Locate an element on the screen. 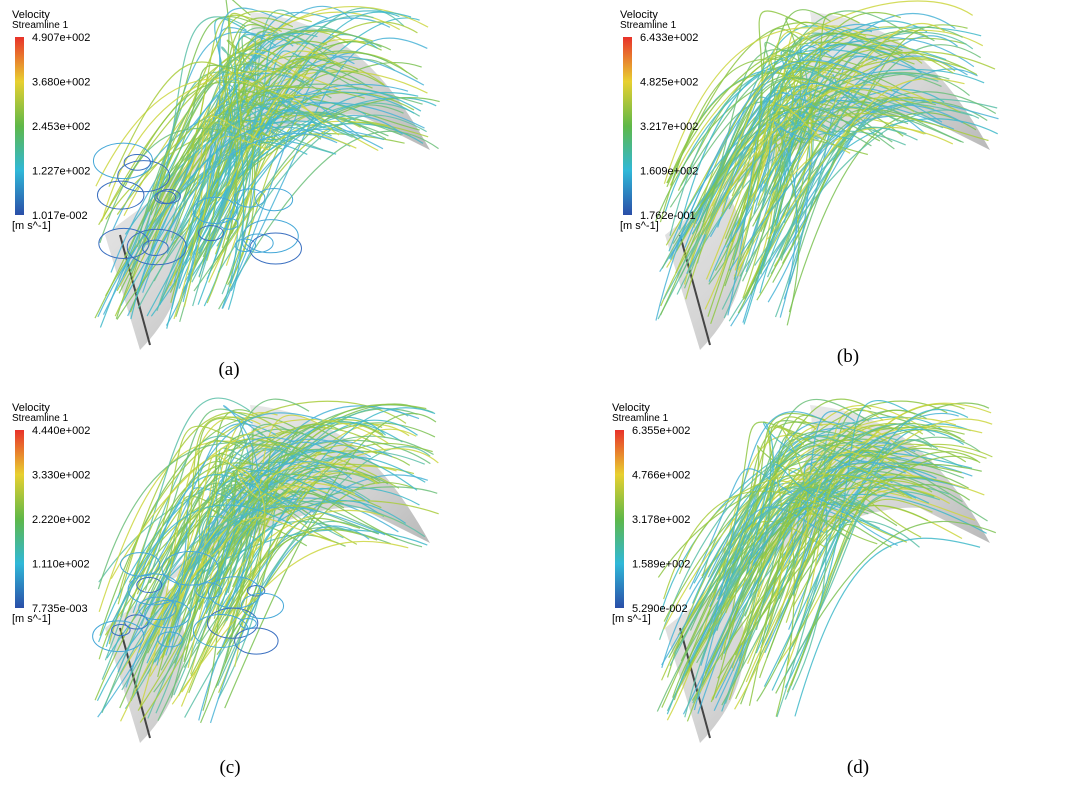 Image resolution: width=1087 pixels, height=787 pixels. color-bar-label: 6.433e+002 is located at coordinates (669, 38).